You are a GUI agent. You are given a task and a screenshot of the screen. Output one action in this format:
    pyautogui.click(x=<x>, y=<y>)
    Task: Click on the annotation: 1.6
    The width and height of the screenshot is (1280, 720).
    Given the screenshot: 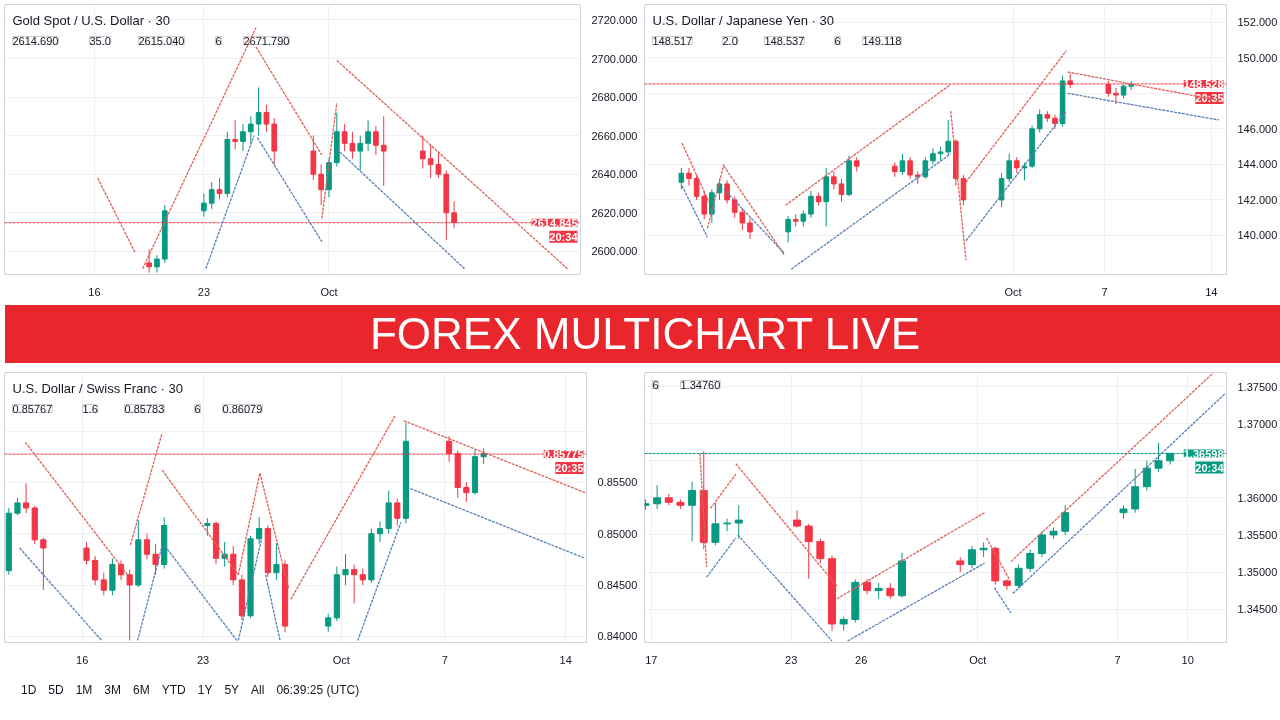 What is the action you would take?
    pyautogui.click(x=90, y=408)
    